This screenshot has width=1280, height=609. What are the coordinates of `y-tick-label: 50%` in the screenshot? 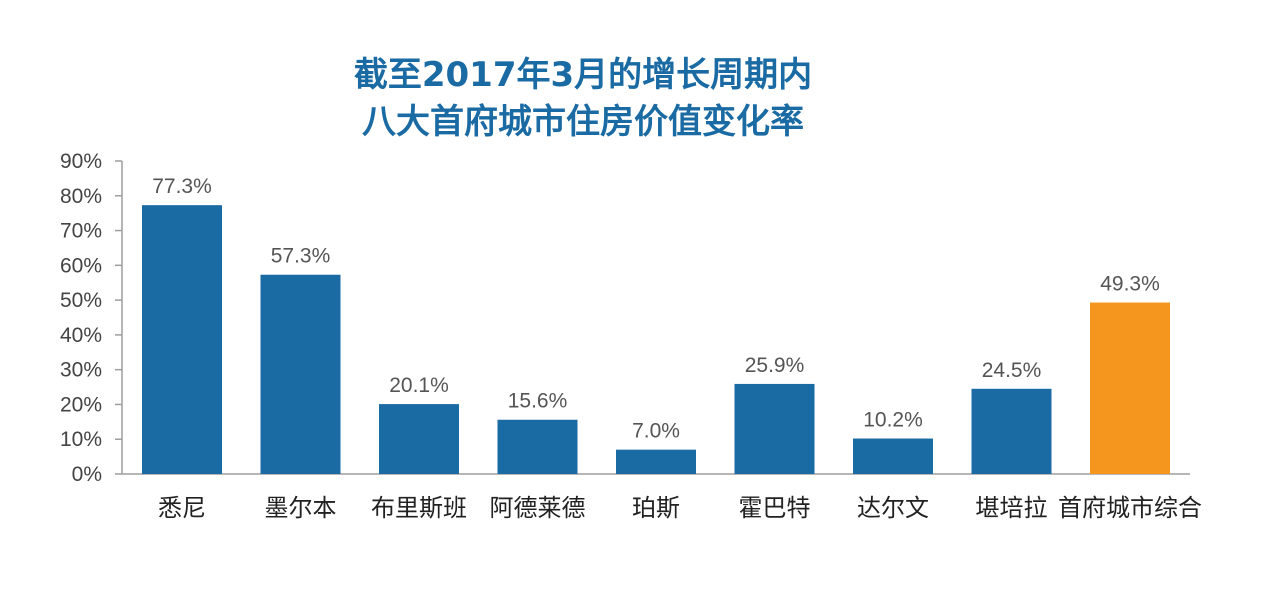 It's located at (81, 300).